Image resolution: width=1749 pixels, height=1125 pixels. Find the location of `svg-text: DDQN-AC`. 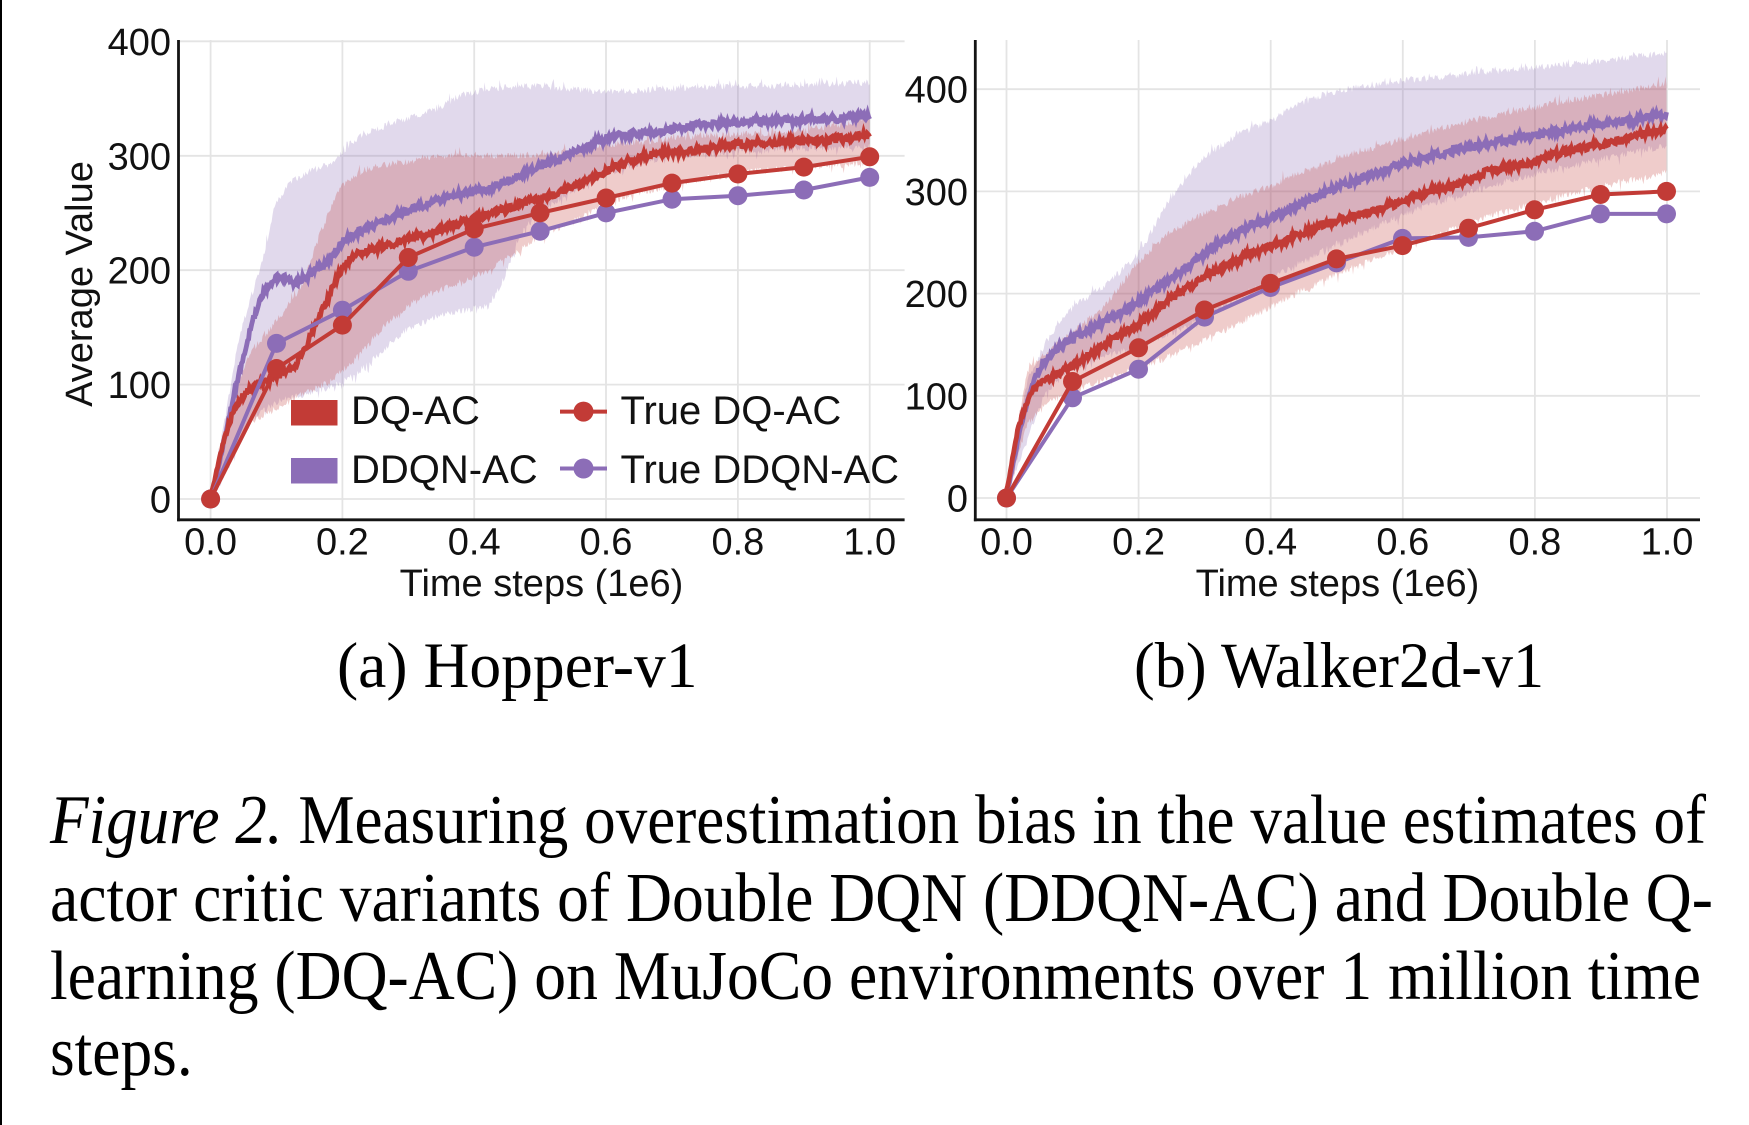

svg-text: DDQN-AC is located at coordinates (444, 470).